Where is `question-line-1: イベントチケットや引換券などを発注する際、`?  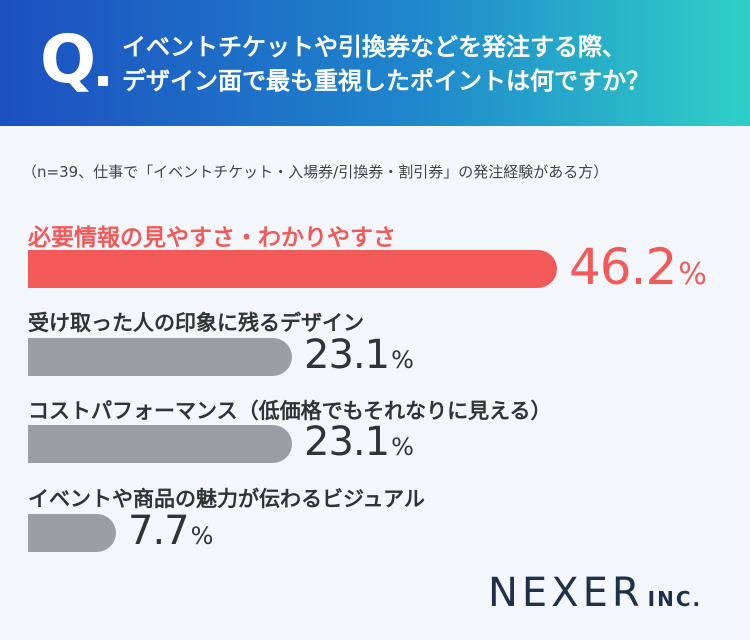
question-line-1: イベントチケットや引換券などを発注する際、 is located at coordinates (374, 47).